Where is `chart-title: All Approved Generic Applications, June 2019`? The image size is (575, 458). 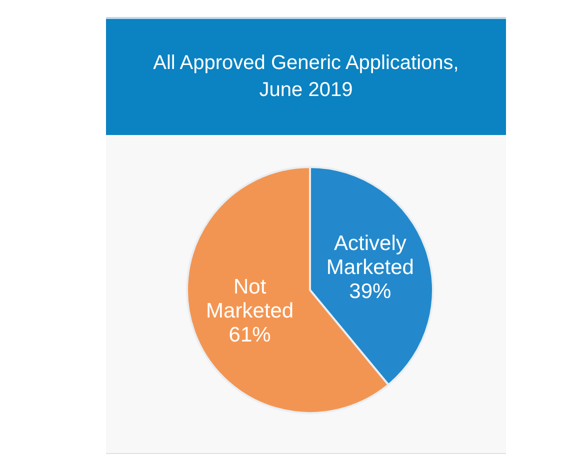
chart-title: All Approved Generic Applications, June 2019 is located at coordinates (306, 77).